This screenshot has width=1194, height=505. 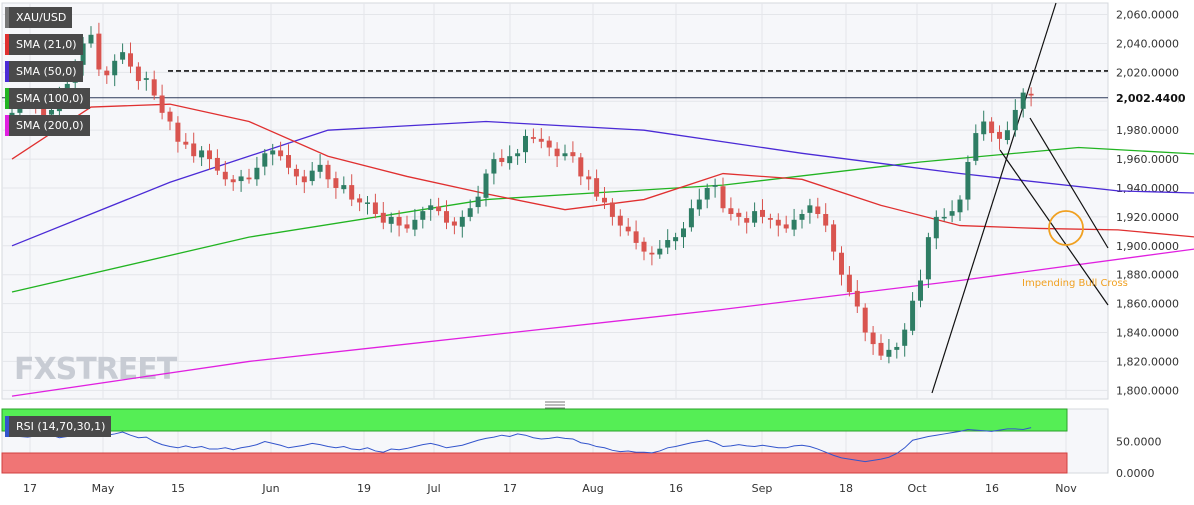 What do you see at coordinates (1139, 442) in the screenshot?
I see `rsi-tick-label: 50.0000` at bounding box center [1139, 442].